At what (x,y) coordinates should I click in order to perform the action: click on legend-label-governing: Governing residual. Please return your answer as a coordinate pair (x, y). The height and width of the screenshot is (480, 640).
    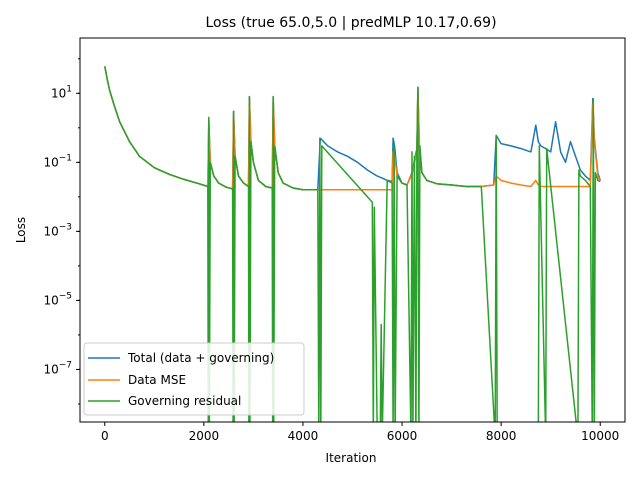
    Looking at the image, I should click on (184, 401).